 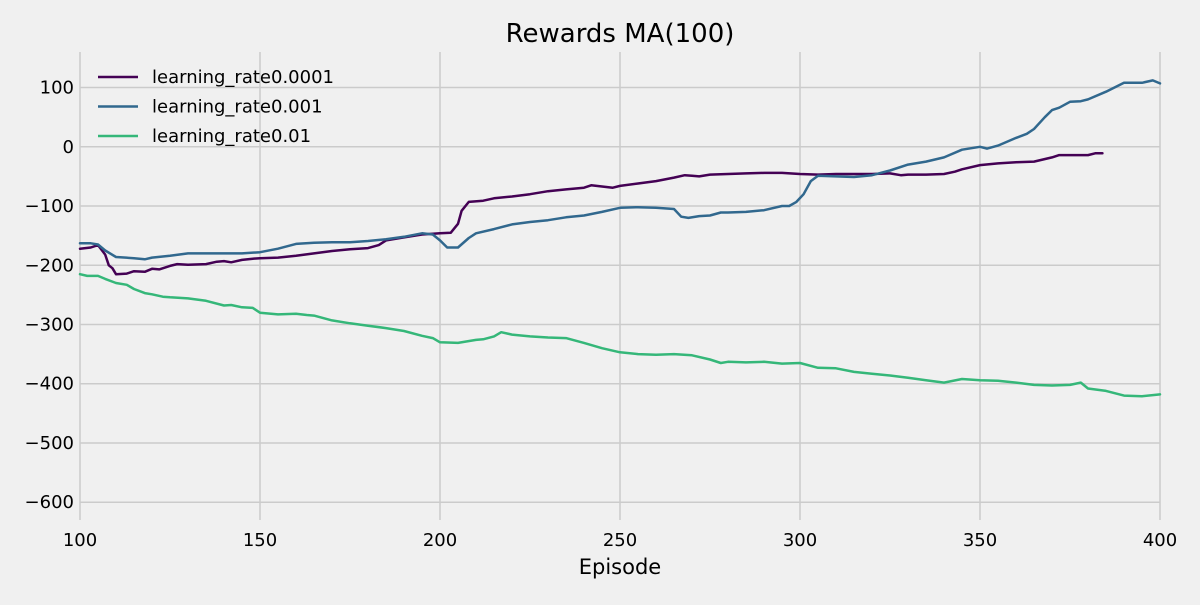 What do you see at coordinates (57, 88) in the screenshot?
I see `y-tick-label: 100` at bounding box center [57, 88].